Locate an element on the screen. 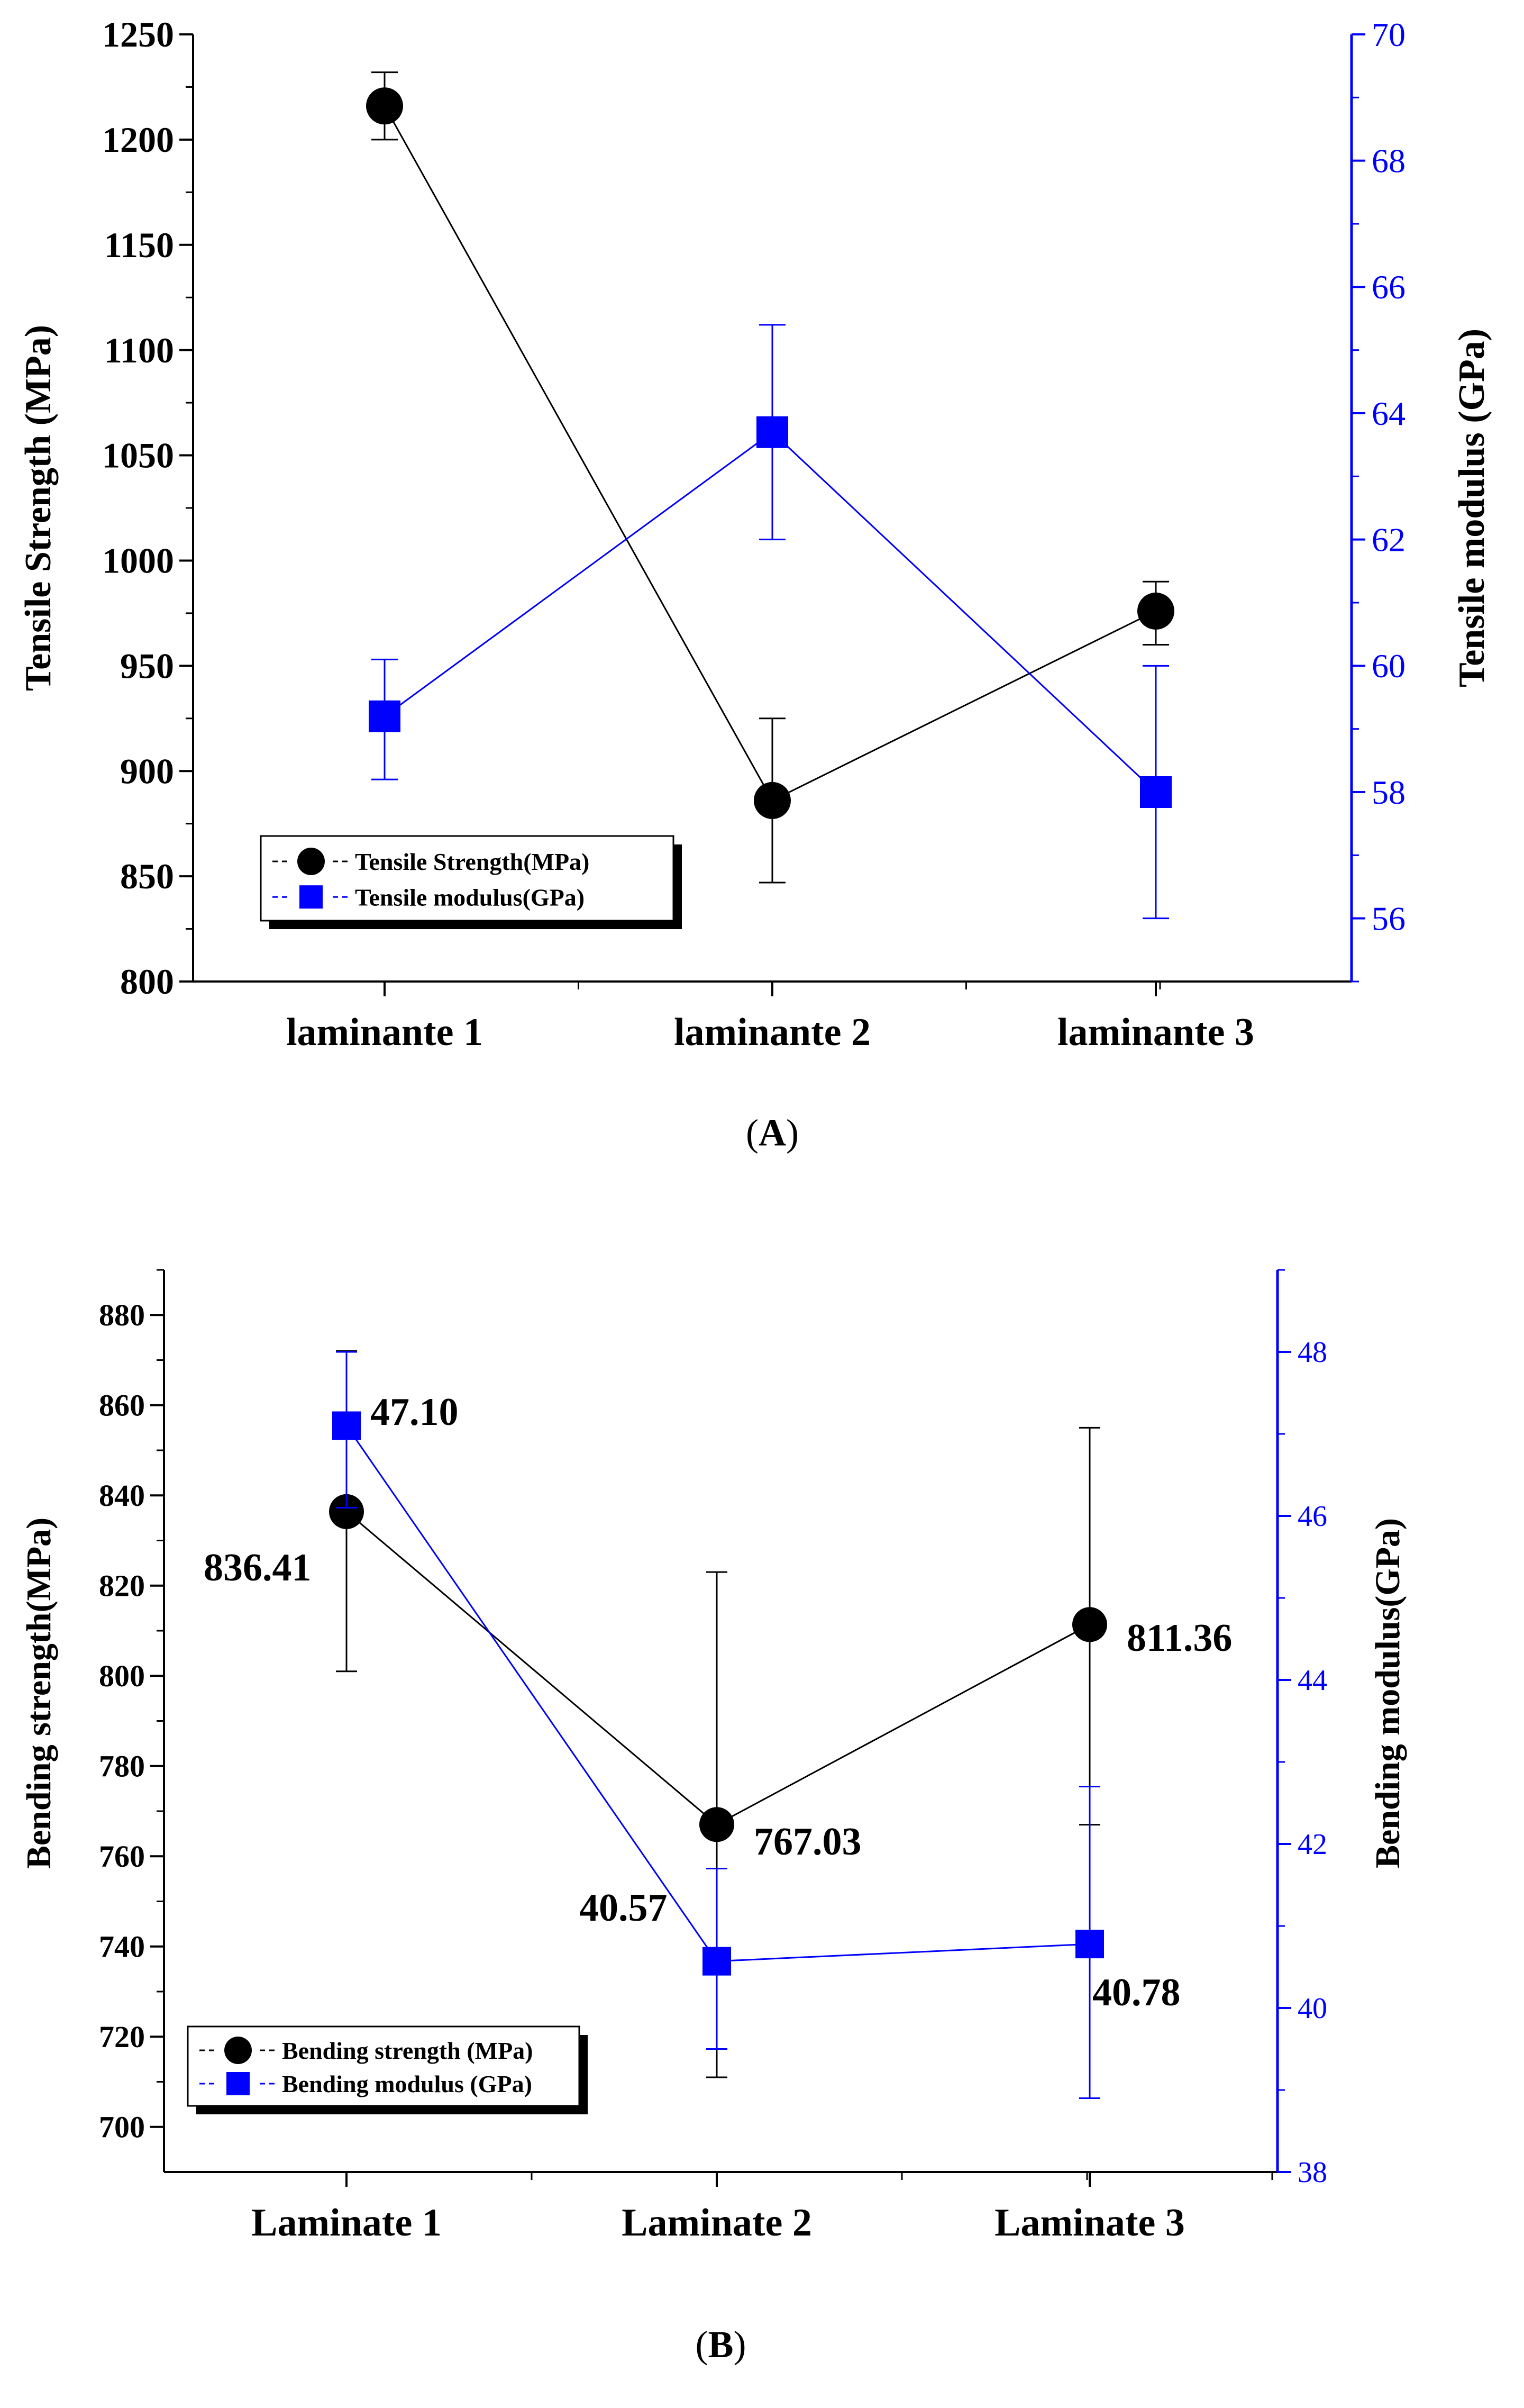 Image resolution: width=1524 pixels, height=2408 pixels. left-tick-label: 1050 is located at coordinates (138, 455).